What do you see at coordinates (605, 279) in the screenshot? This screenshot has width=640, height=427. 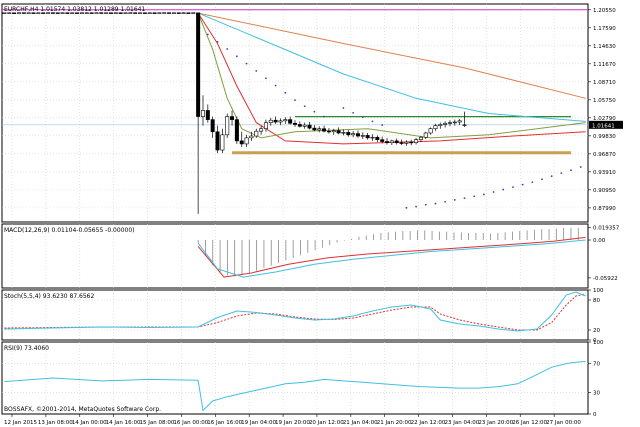 I see `macd-tick-label: -0.05922` at bounding box center [605, 279].